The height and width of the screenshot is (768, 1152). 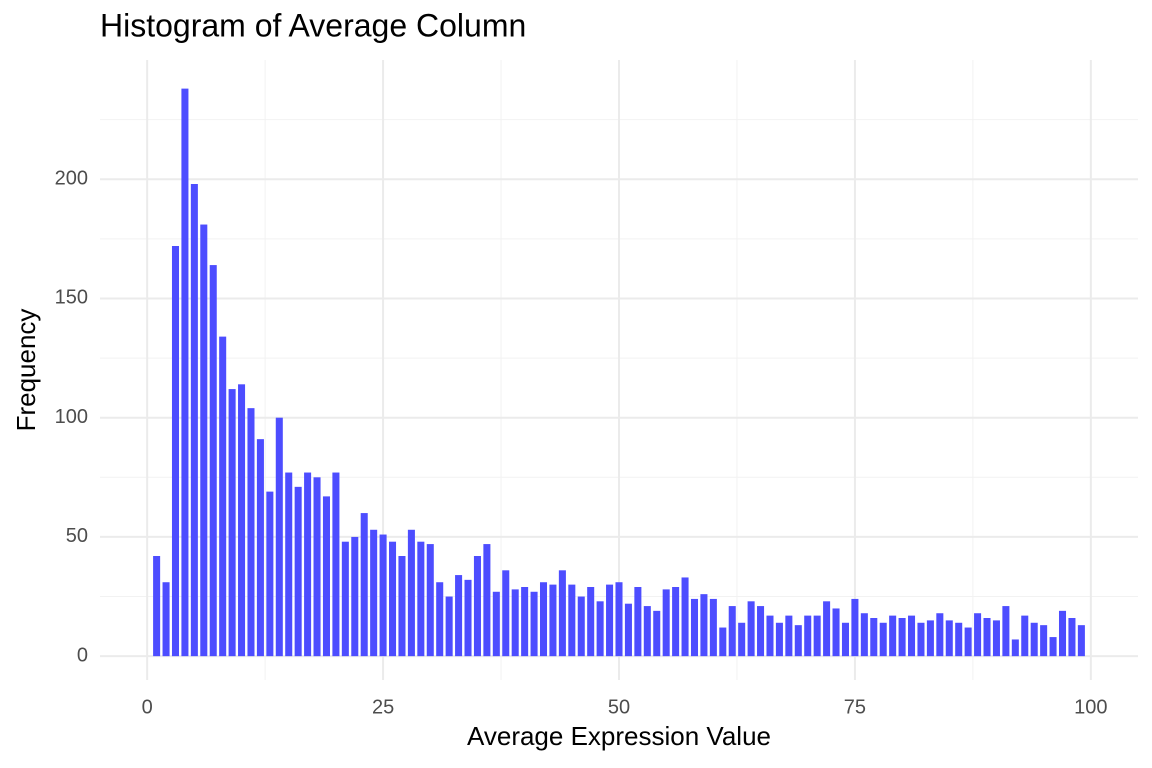 What do you see at coordinates (71, 179) in the screenshot?
I see `y-tick-label: 200` at bounding box center [71, 179].